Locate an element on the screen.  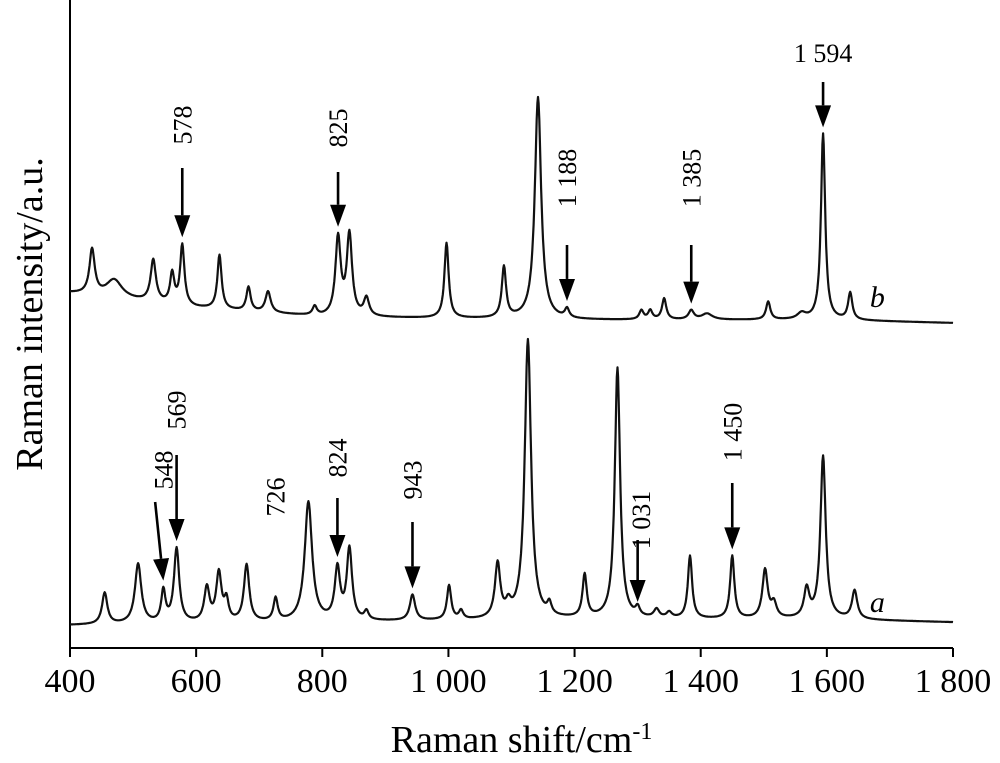
annotation-label: 1 450 is located at coordinates (732, 432).